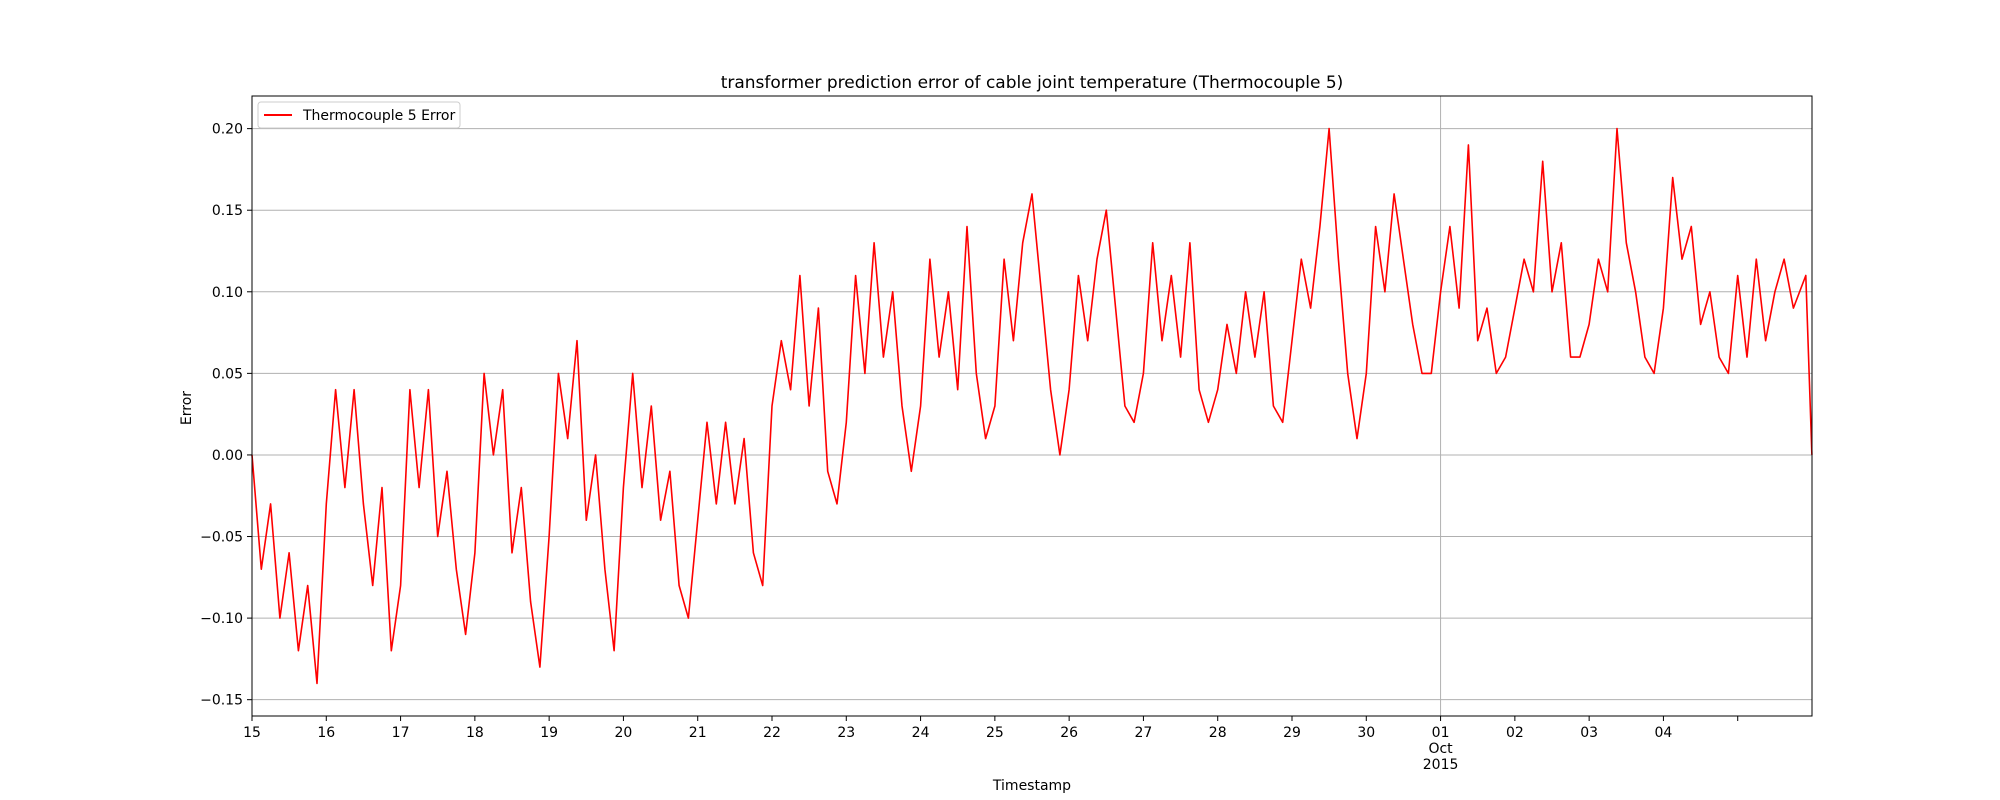 The height and width of the screenshot is (800, 2000). Describe the element at coordinates (227, 130) in the screenshot. I see `y-tick-label: 0.20` at that location.